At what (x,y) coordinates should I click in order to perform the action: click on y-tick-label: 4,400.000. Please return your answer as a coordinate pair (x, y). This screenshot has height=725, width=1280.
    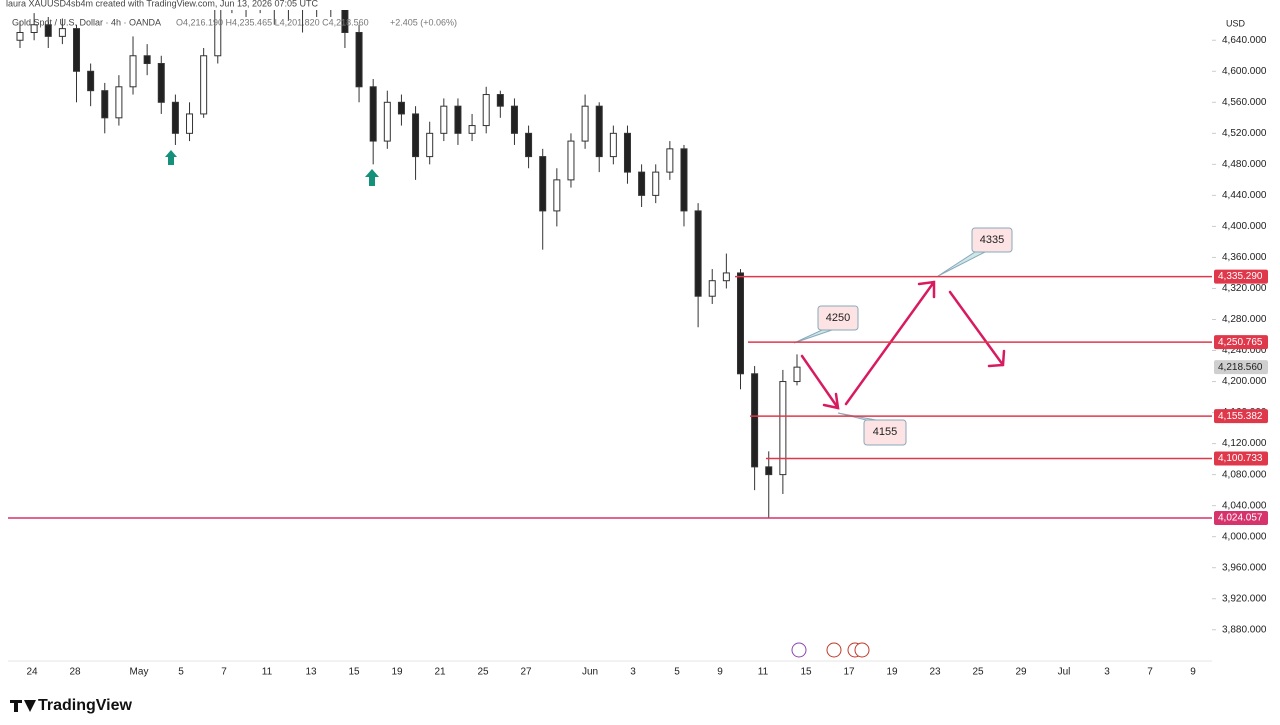
    Looking at the image, I should click on (1244, 226).